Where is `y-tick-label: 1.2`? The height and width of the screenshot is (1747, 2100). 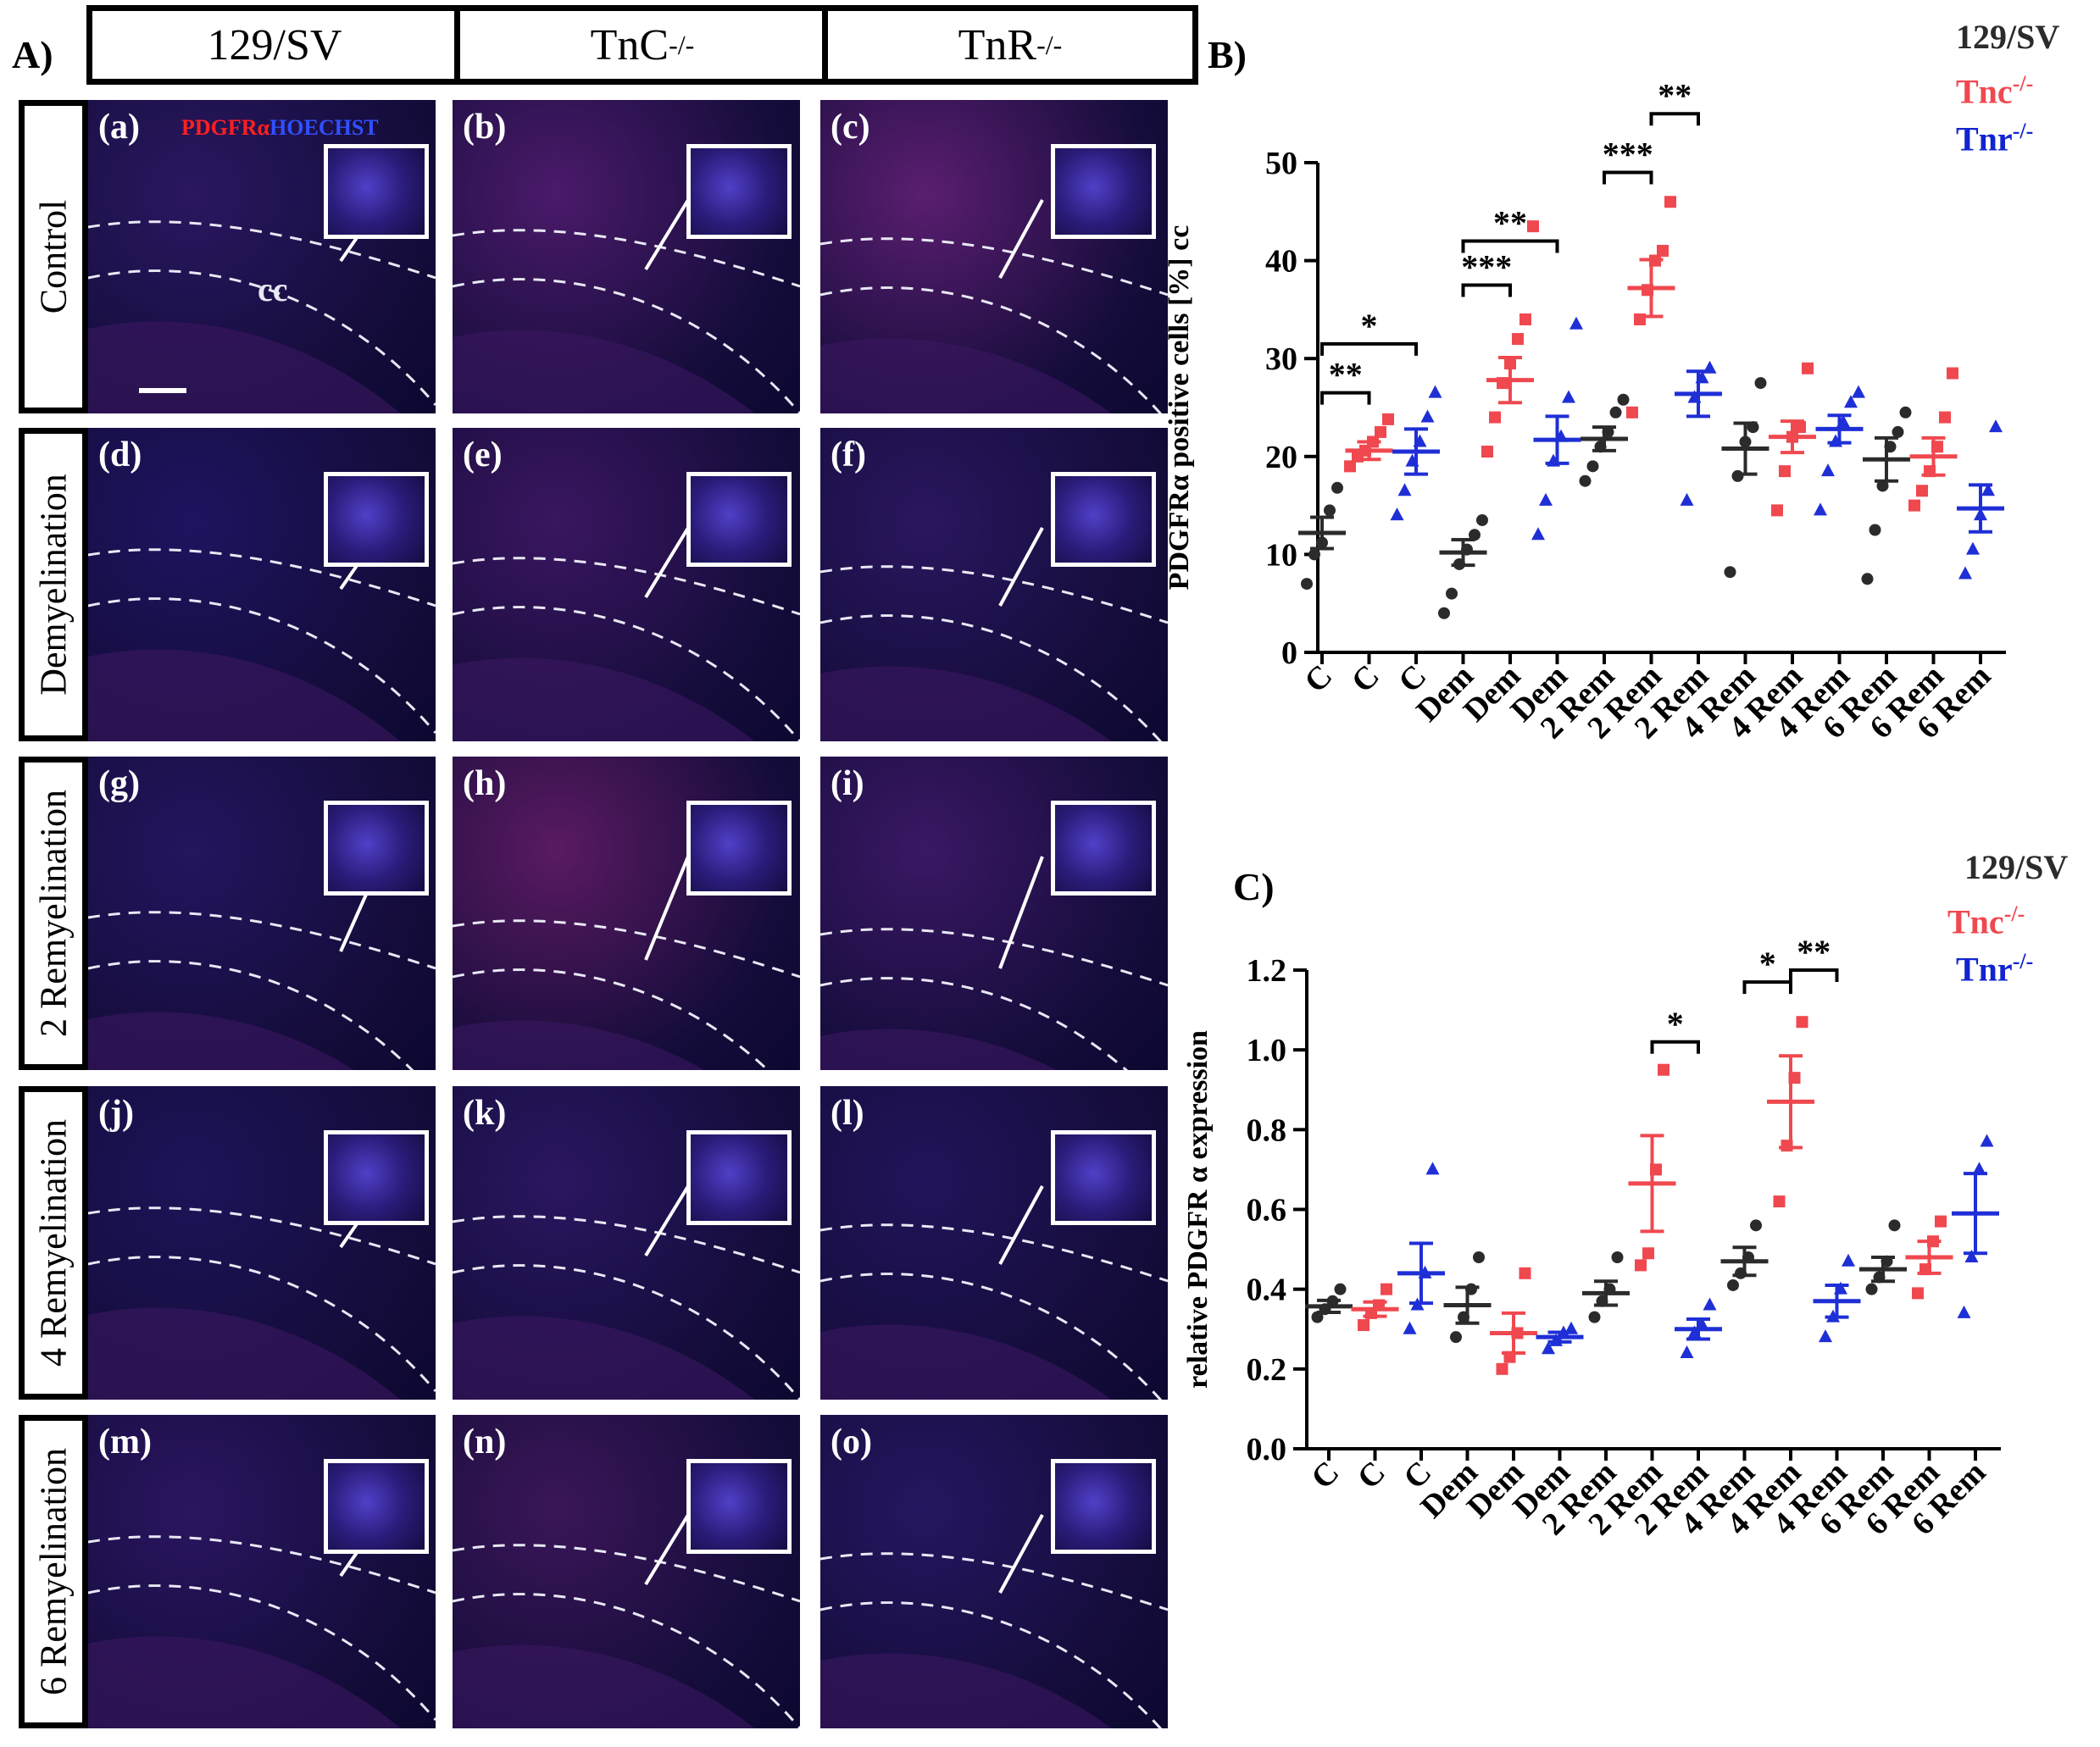 y-tick-label: 1.2 is located at coordinates (1267, 971).